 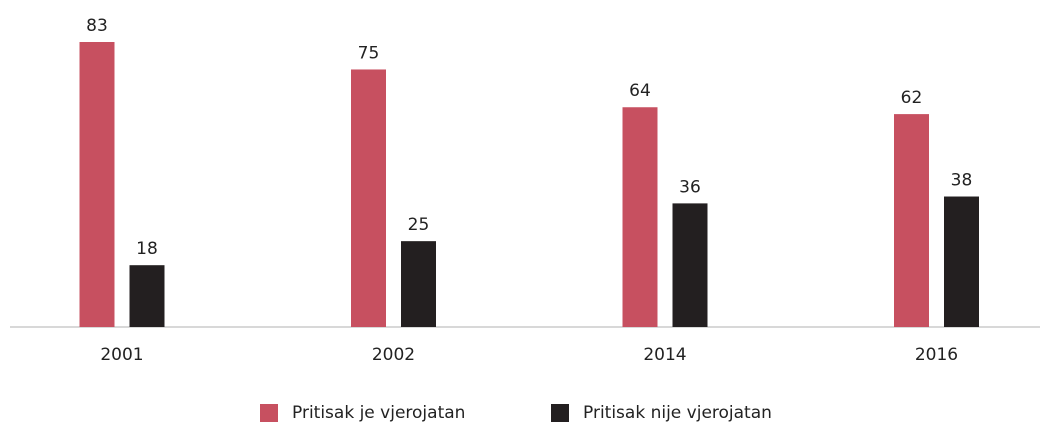 What do you see at coordinates (690, 187) in the screenshot?
I see `data-label: 36` at bounding box center [690, 187].